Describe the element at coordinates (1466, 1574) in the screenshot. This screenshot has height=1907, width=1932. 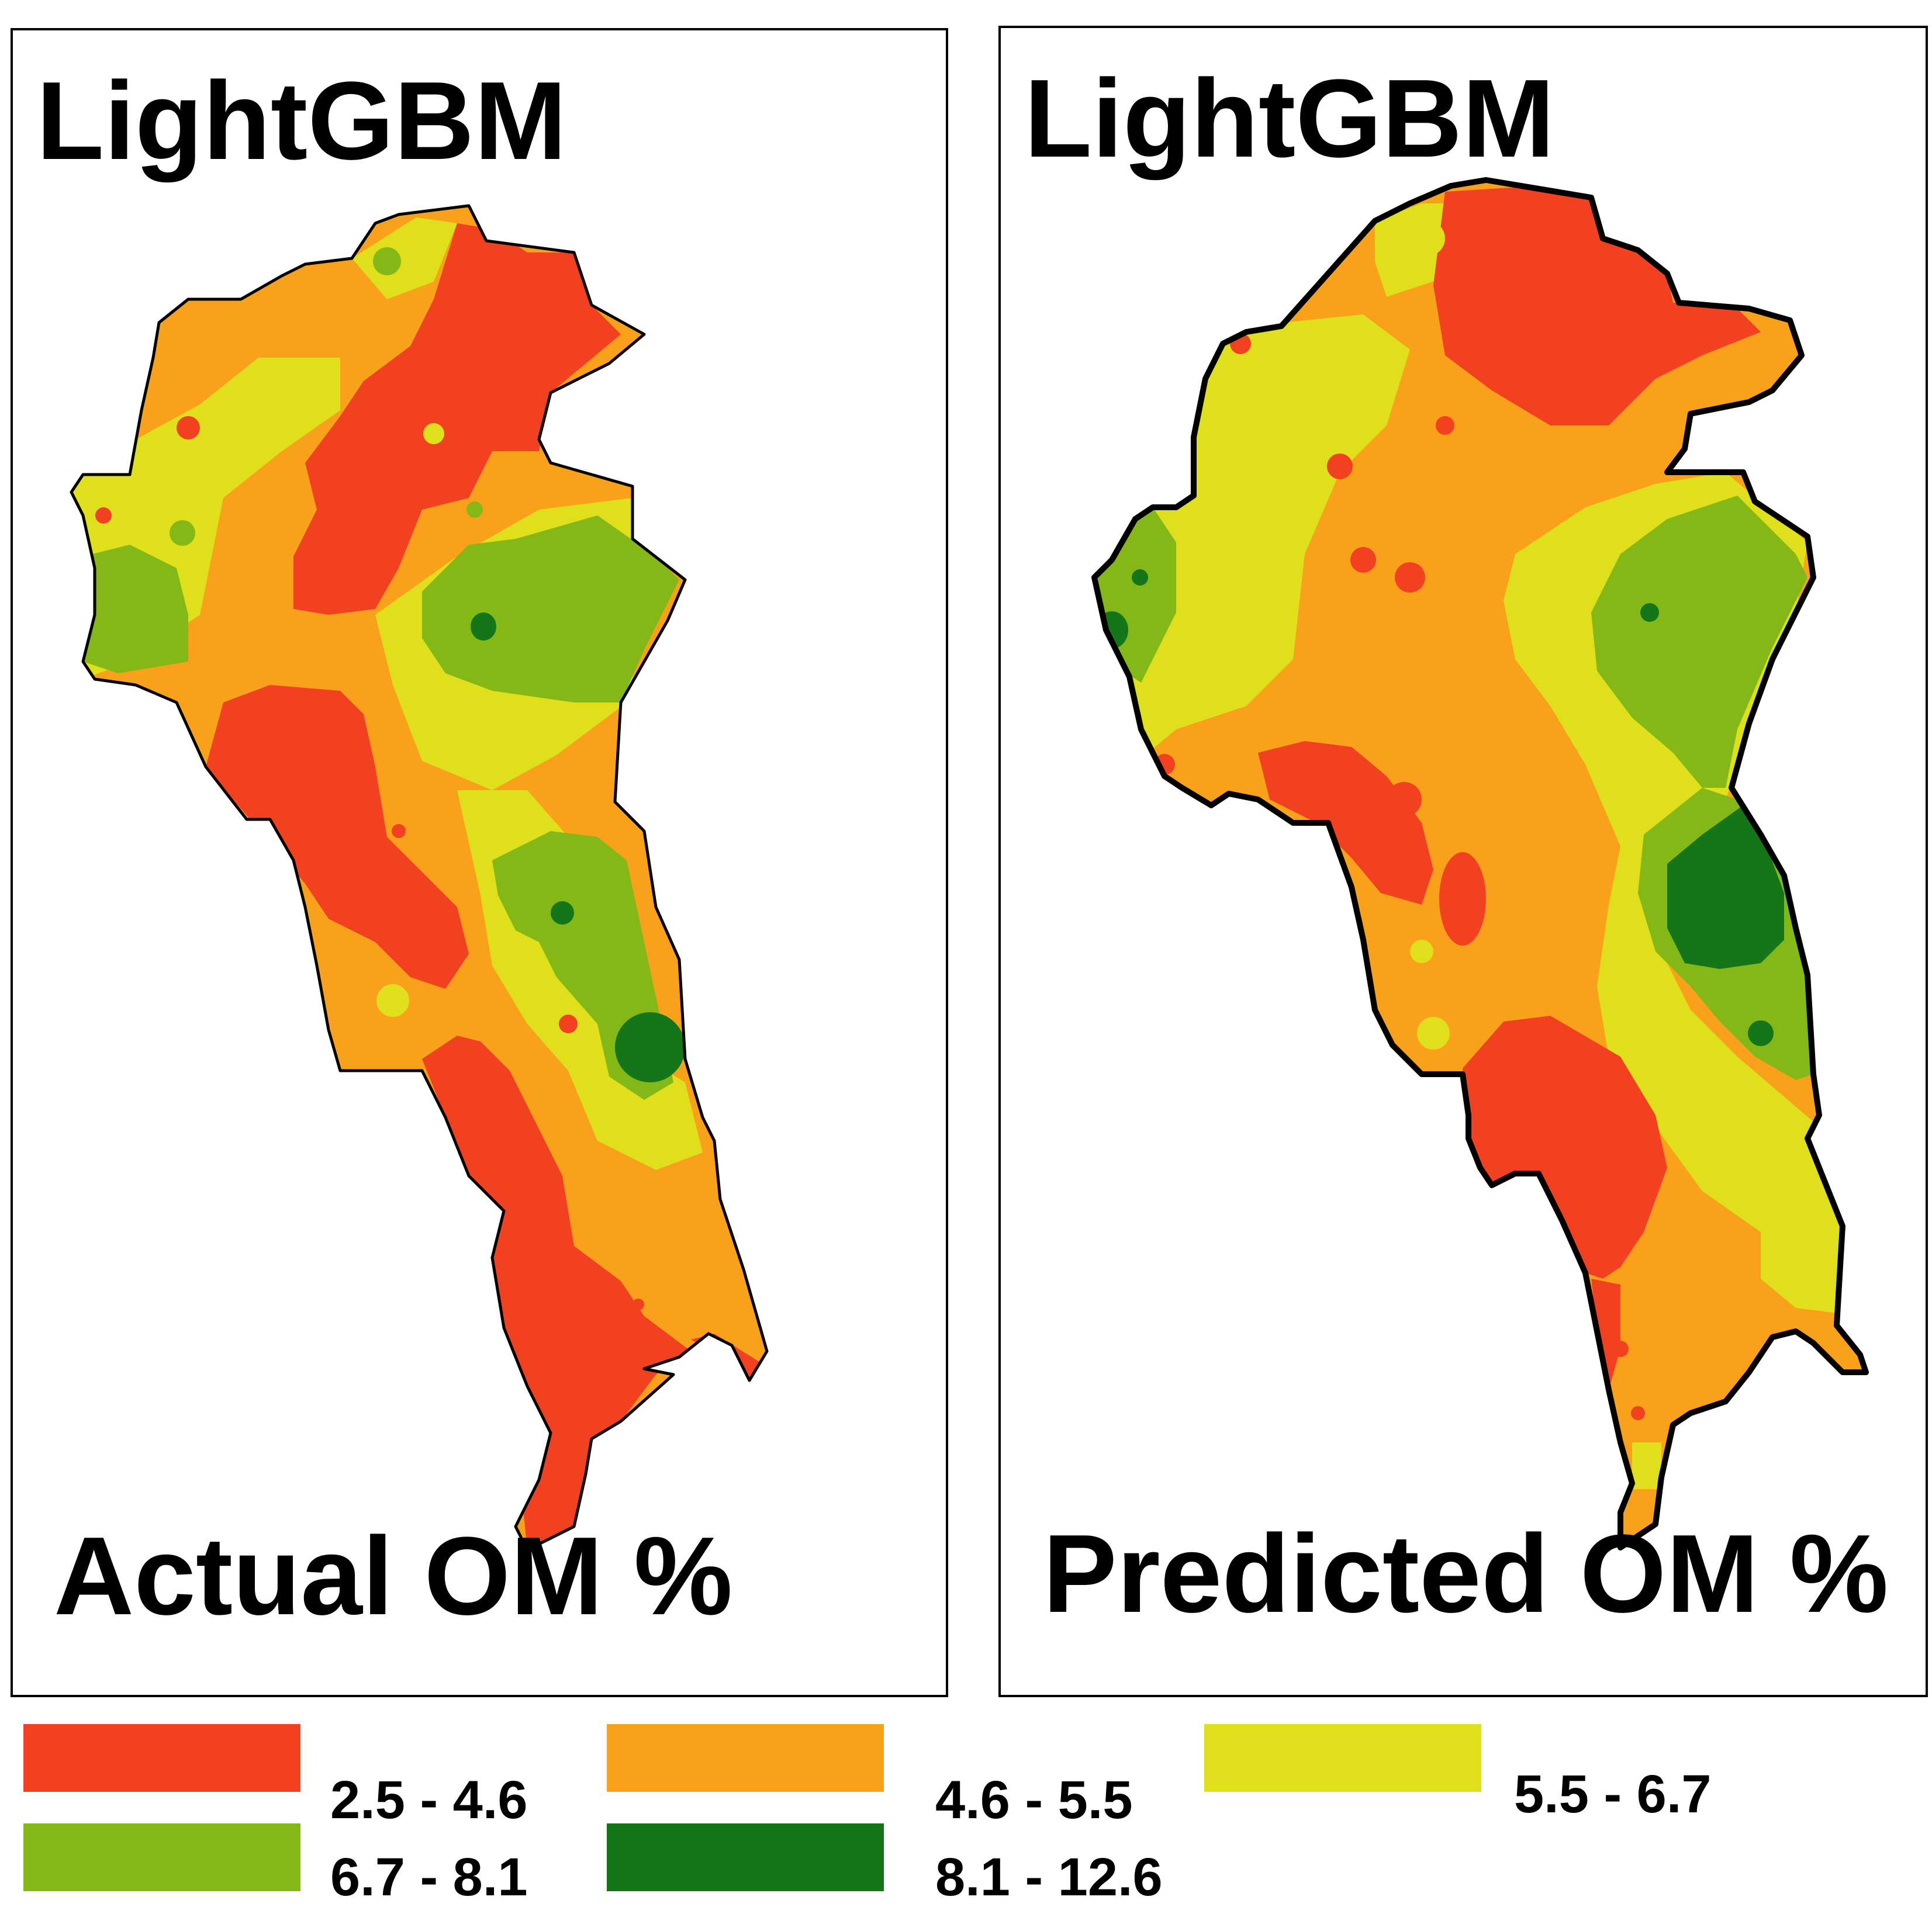
I see `map-caption: Predicted OM %` at that location.